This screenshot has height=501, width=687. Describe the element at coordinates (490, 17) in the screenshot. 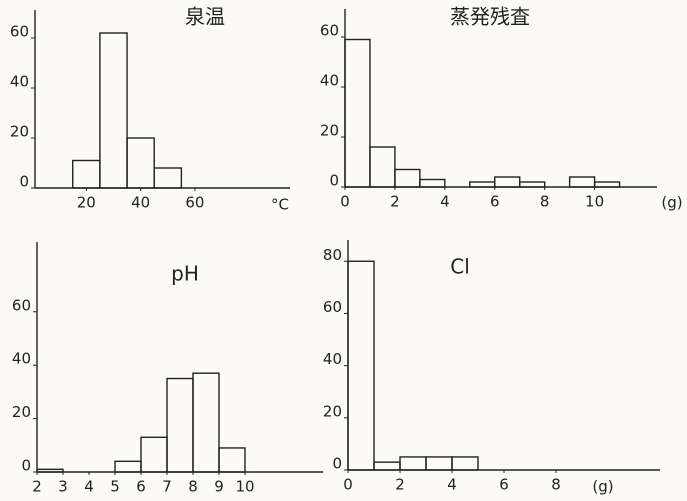

I see `panel-title: 蒸発残査` at that location.